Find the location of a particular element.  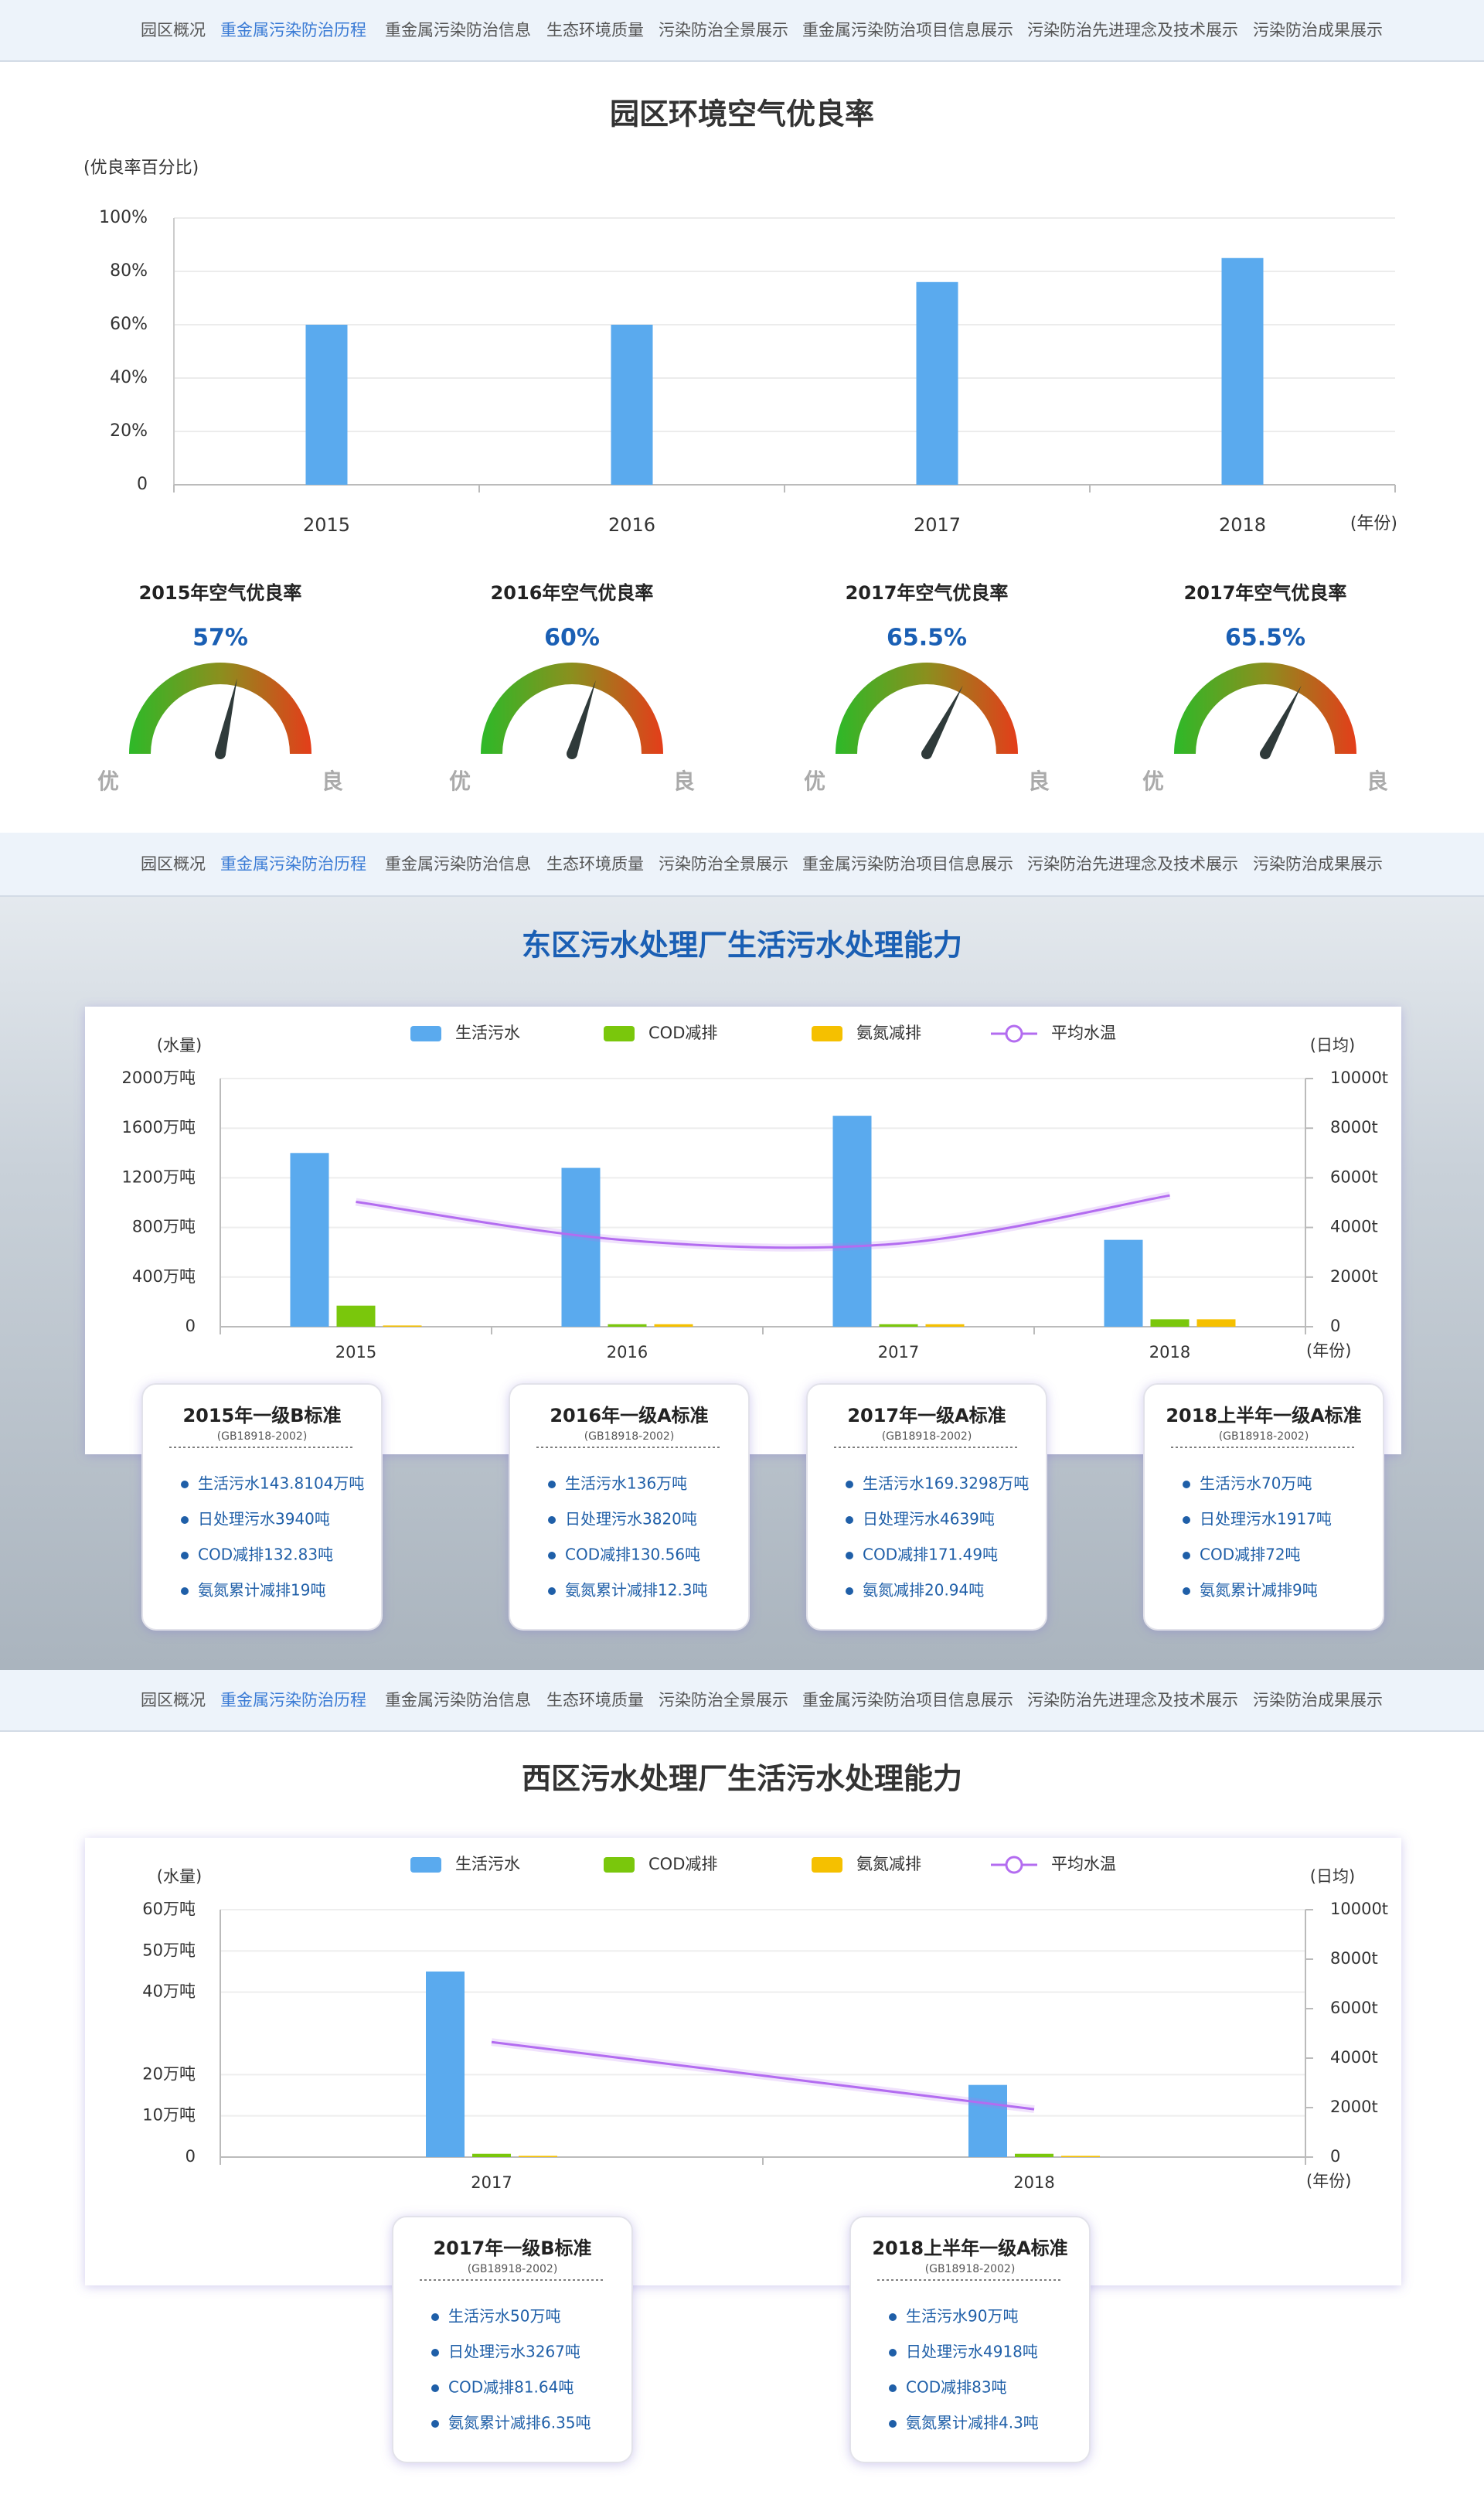

y-tick-label: 60% is located at coordinates (129, 324).